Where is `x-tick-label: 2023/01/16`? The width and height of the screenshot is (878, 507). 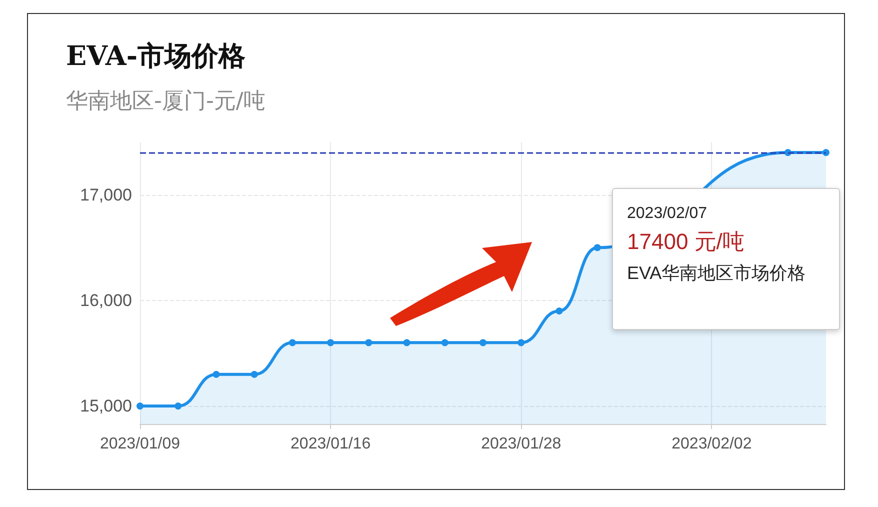 x-tick-label: 2023/01/16 is located at coordinates (330, 444).